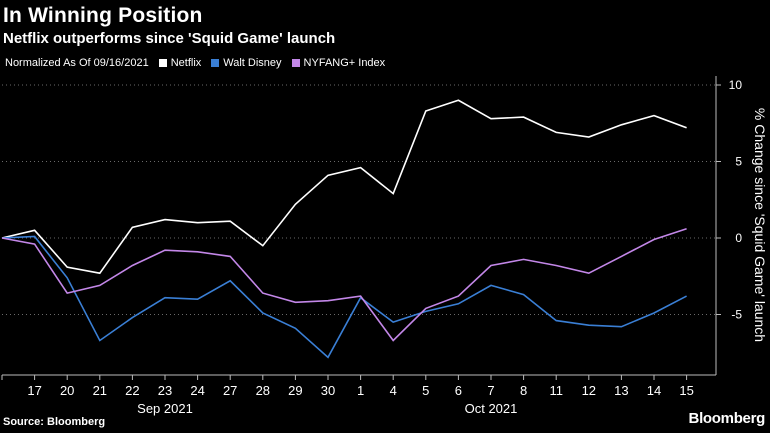  I want to click on x-tick-label: 22, so click(132, 390).